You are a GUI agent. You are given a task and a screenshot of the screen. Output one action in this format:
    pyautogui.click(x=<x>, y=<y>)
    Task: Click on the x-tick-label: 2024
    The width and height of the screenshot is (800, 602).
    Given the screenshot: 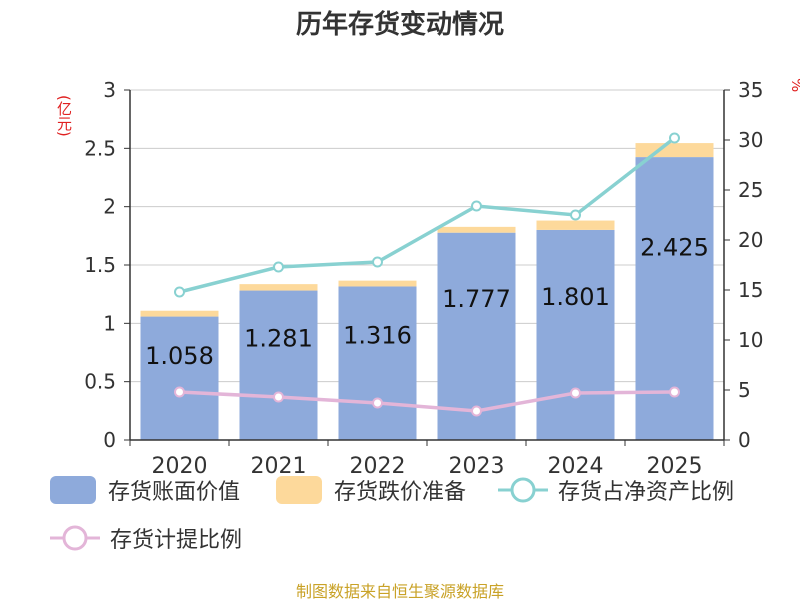 What is the action you would take?
    pyautogui.click(x=576, y=466)
    